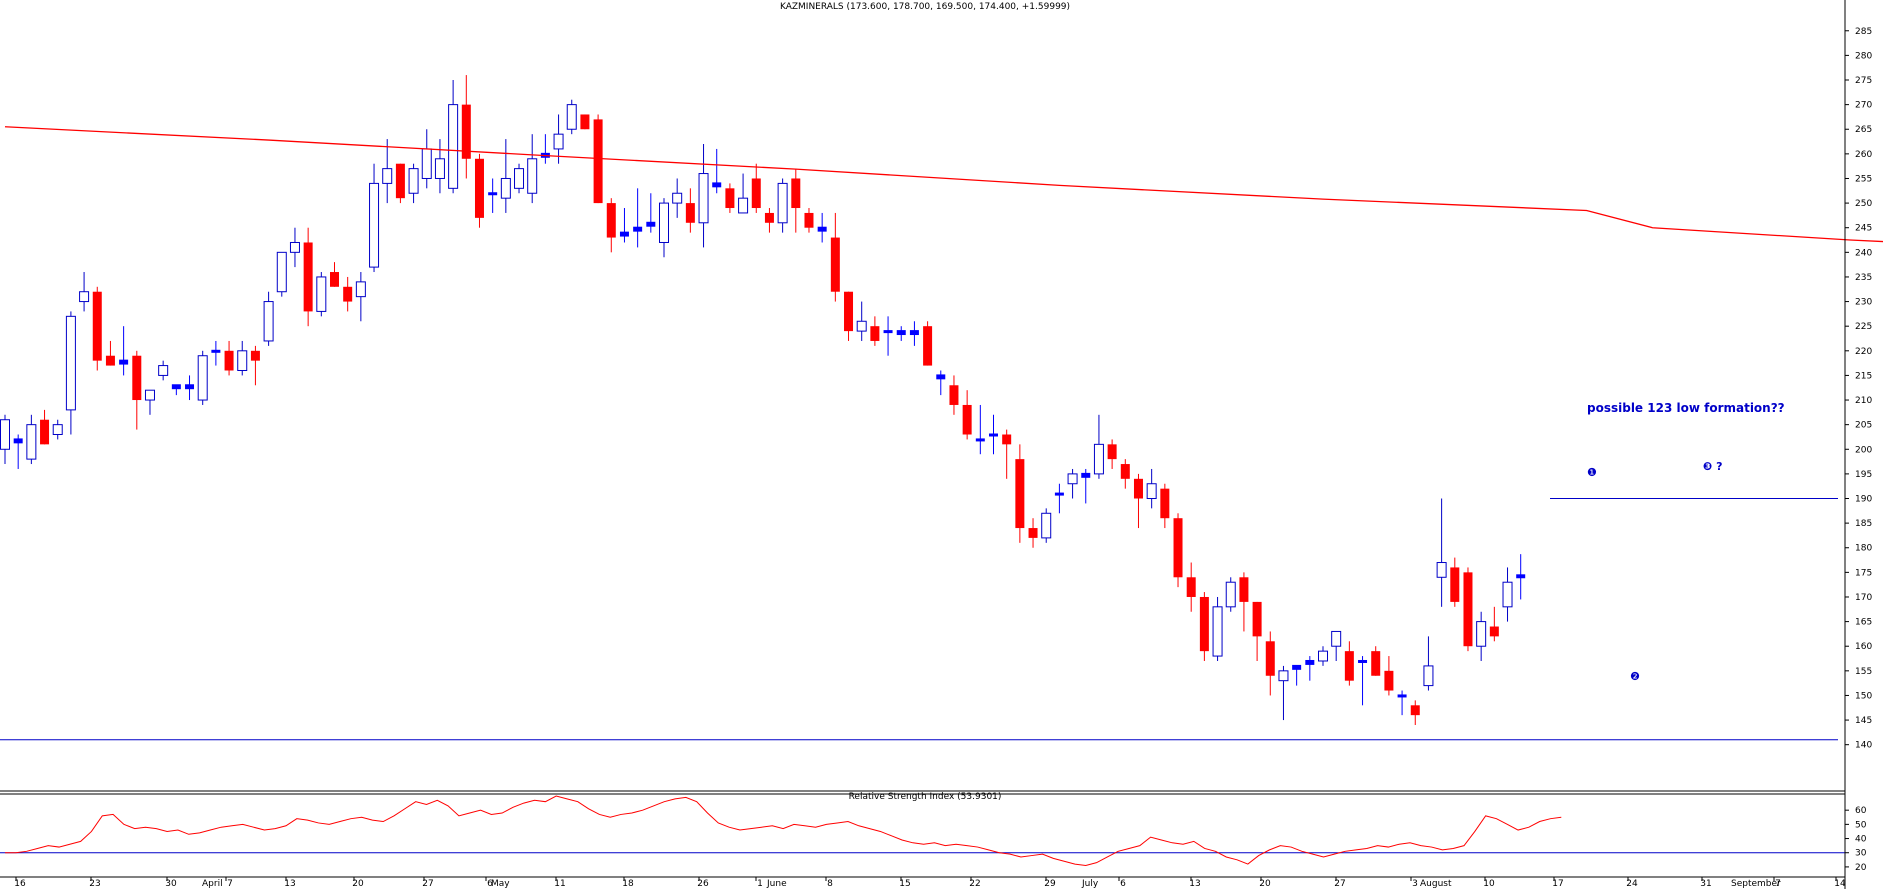 The width and height of the screenshot is (1883, 893). What do you see at coordinates (427, 884) in the screenshot?
I see `x-tick-label: 27` at bounding box center [427, 884].